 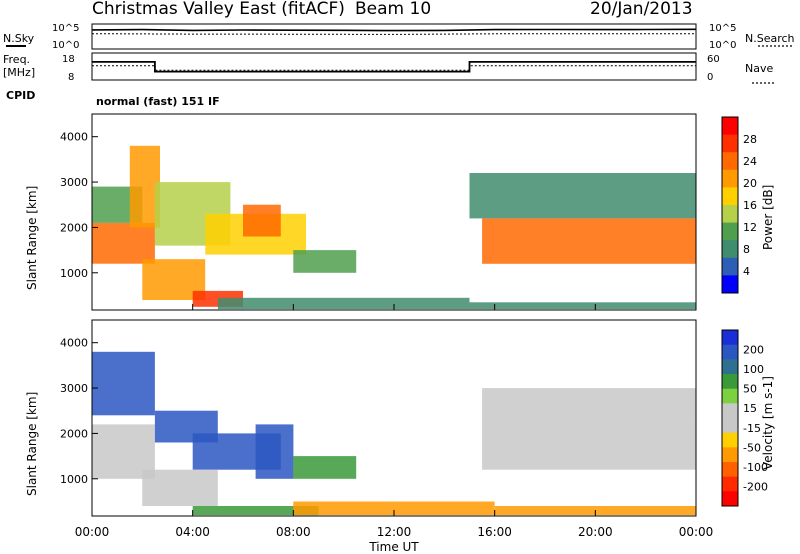 I want to click on velocity-colorbar-frame, so click(x=730, y=418).